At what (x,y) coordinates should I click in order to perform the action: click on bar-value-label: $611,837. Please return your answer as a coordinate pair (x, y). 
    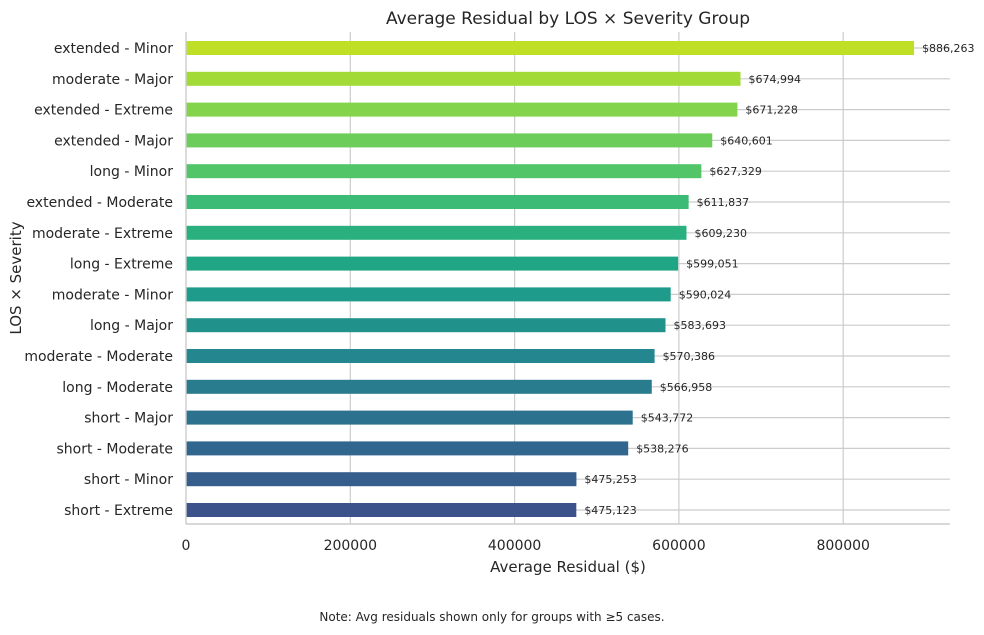
    Looking at the image, I should click on (723, 202).